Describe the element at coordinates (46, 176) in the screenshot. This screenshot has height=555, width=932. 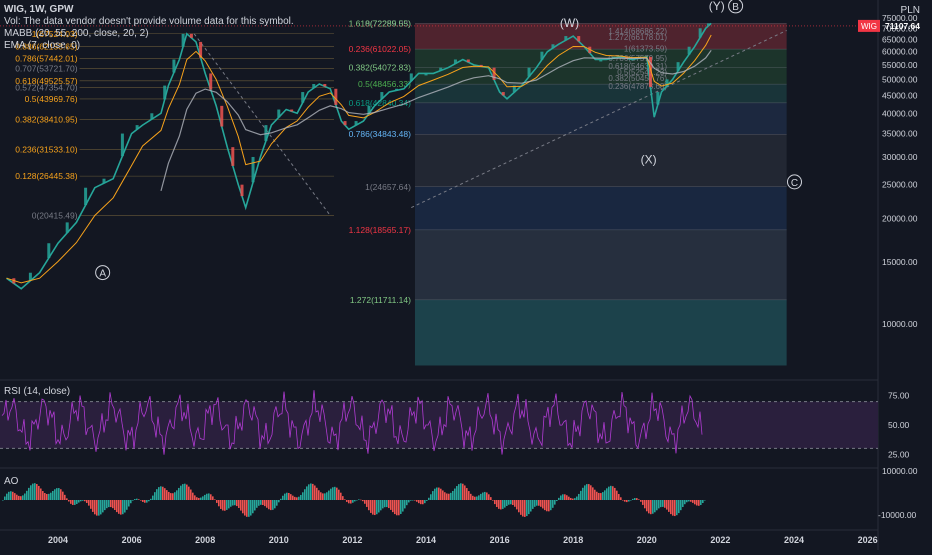
I see `fib-left-label: 0.128(26445.38)` at that location.